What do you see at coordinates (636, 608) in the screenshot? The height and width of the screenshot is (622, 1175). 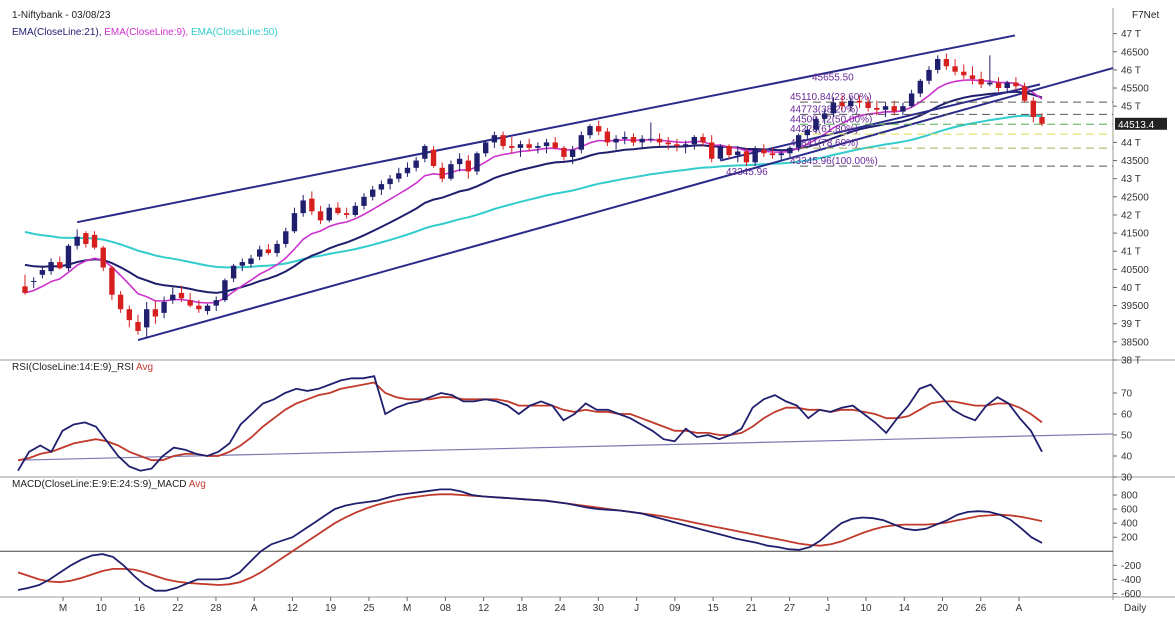 I see `date-label: J` at bounding box center [636, 608].